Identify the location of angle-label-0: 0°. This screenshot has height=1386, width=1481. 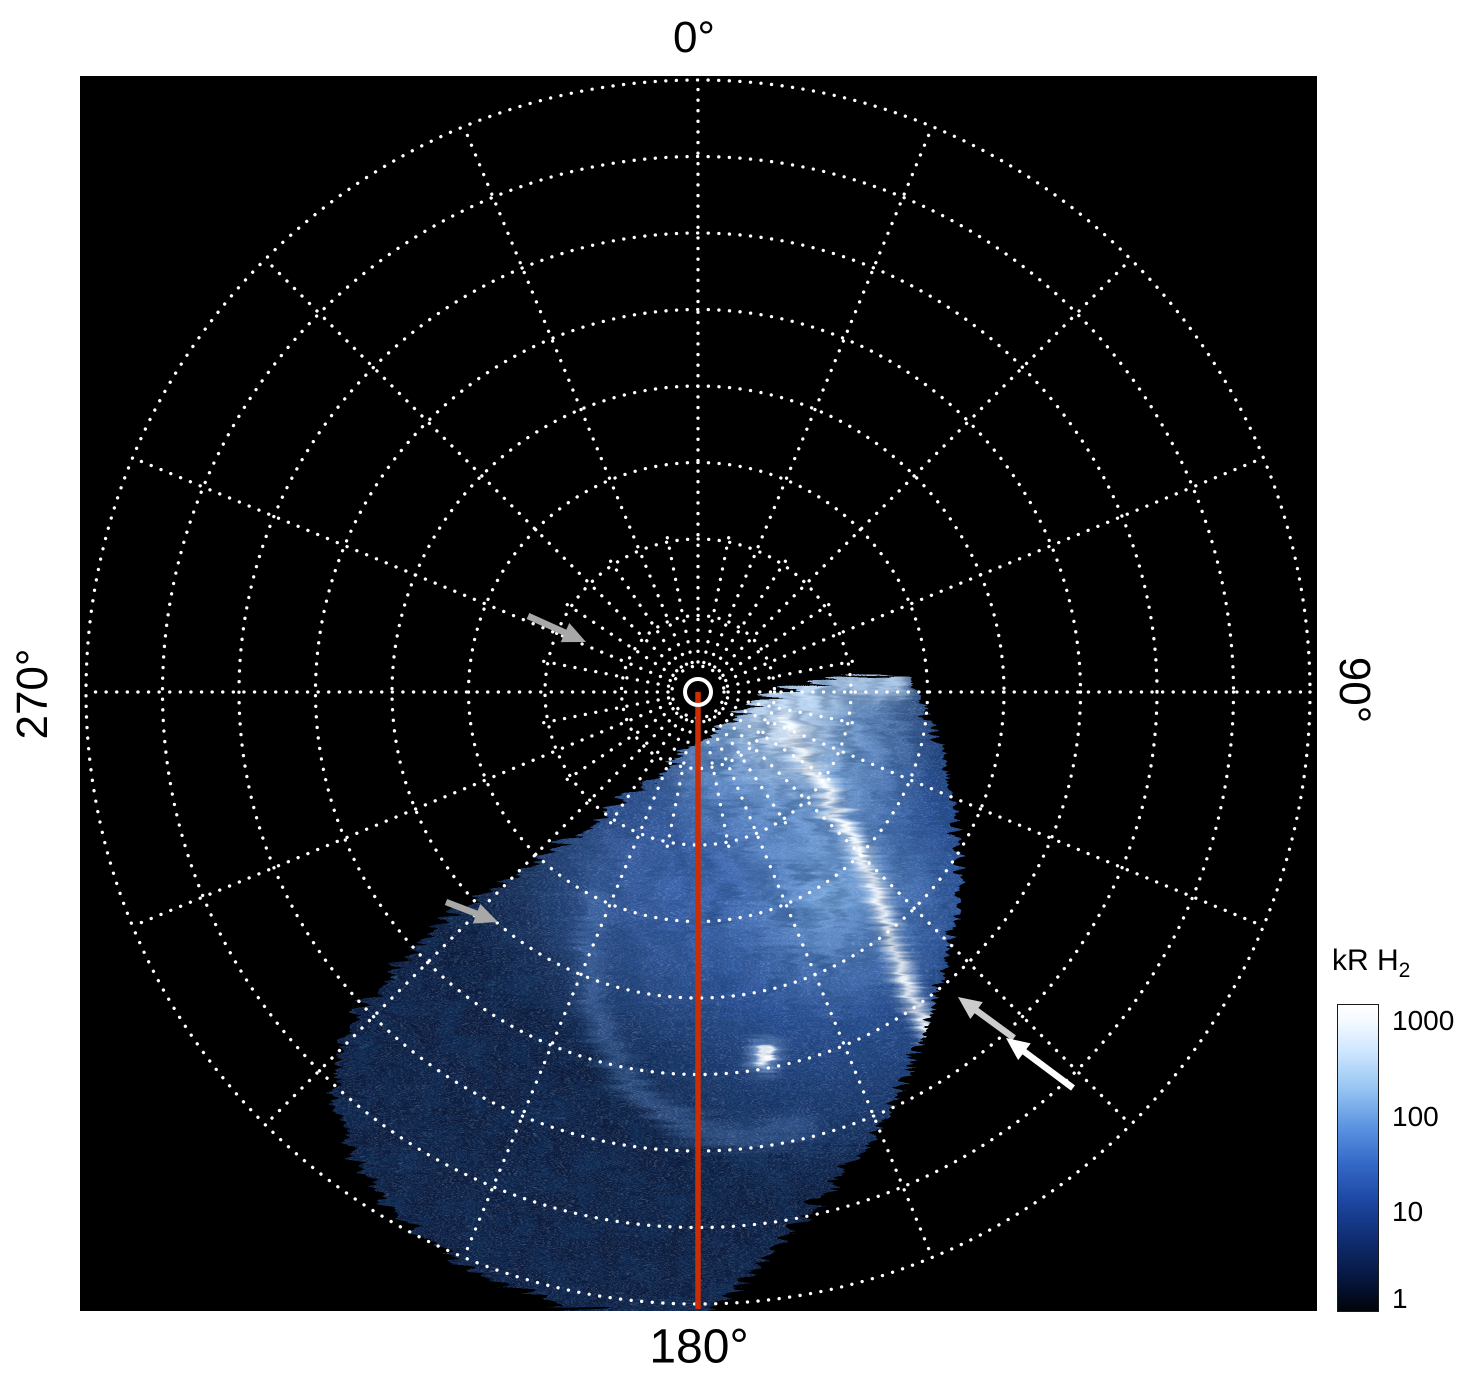
(694, 37).